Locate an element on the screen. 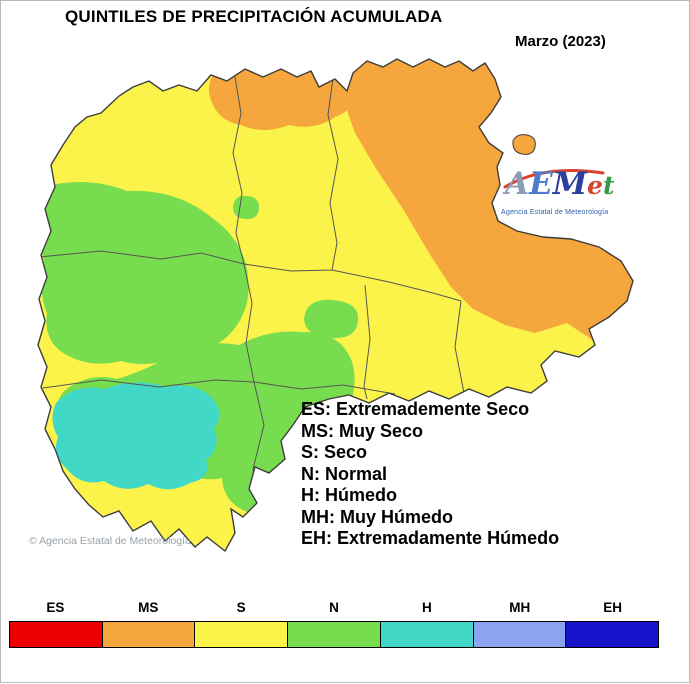 This screenshot has width=690, height=684. logo-letter-t: t is located at coordinates (608, 185).